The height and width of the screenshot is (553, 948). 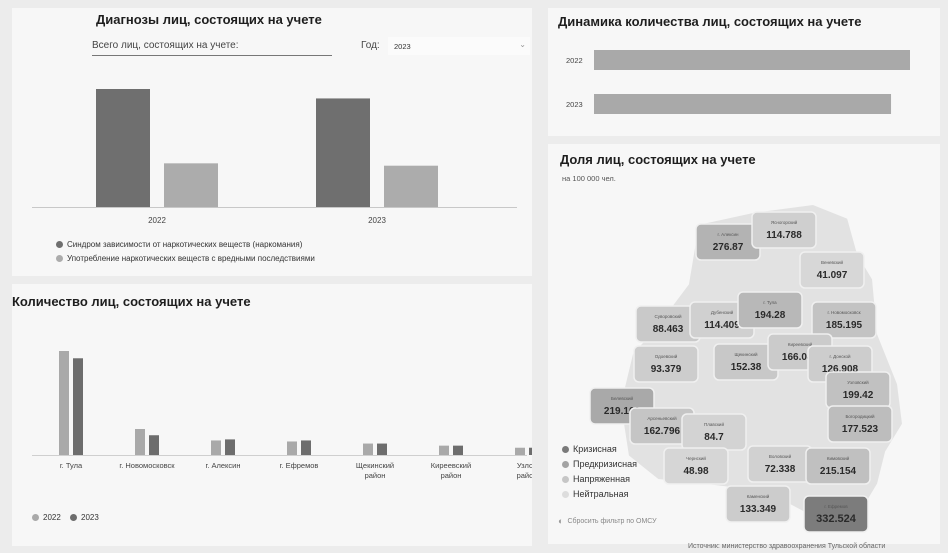 What do you see at coordinates (738, 82) in the screenshot?
I see `dynamics-chart: 2022 2023` at bounding box center [738, 82].